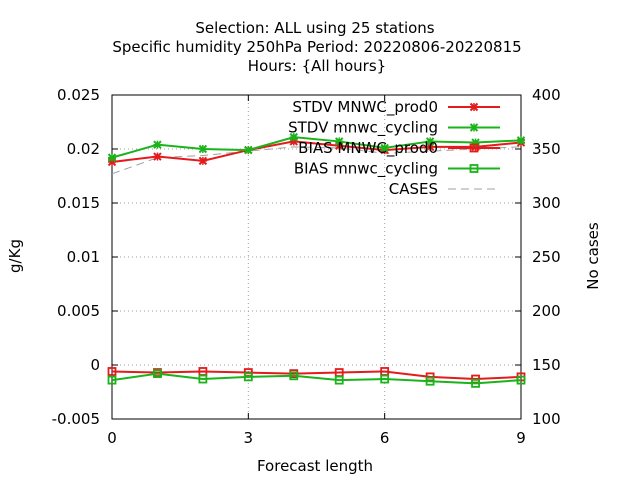 This screenshot has width=640, height=480. I want to click on y-axis-label: g/Kg, so click(15, 256).